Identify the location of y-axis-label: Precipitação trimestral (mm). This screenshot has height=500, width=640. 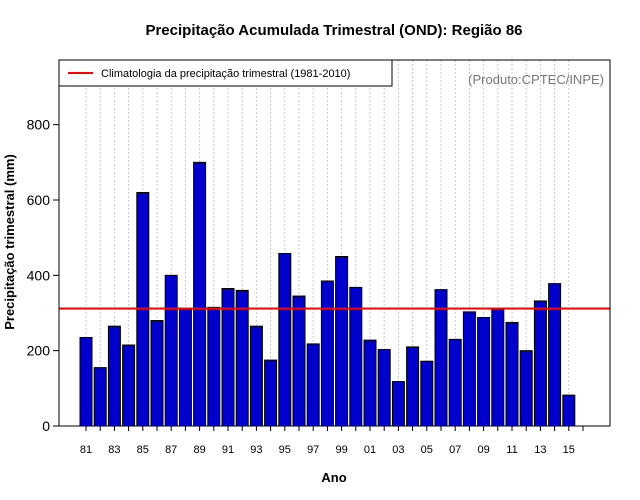
(9, 242).